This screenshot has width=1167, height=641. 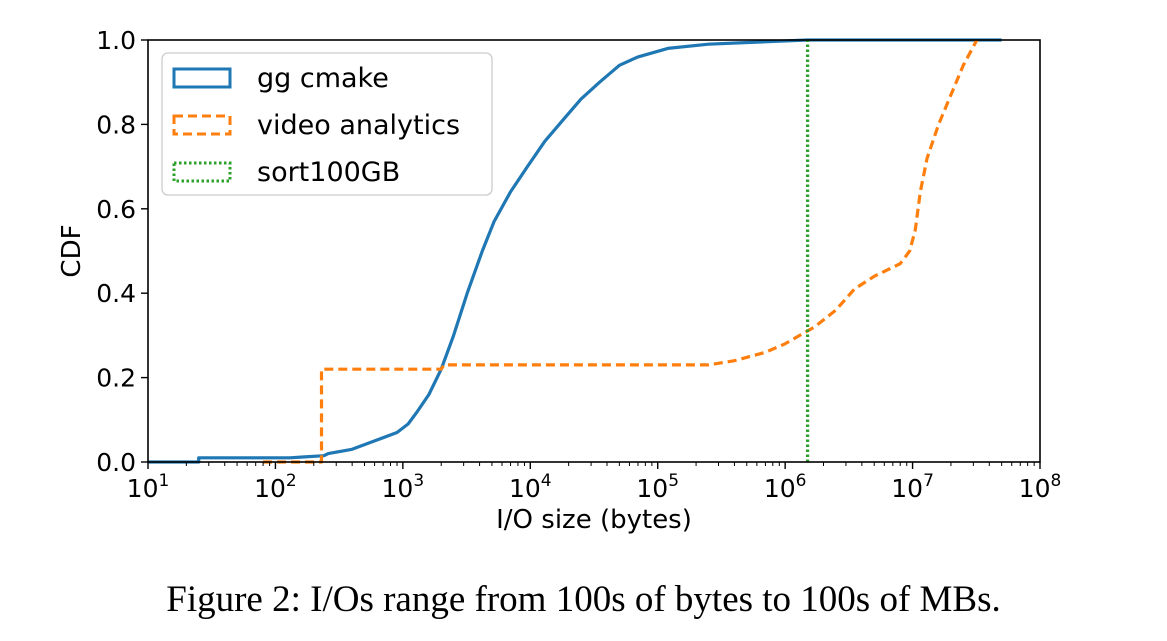 I want to click on x-tick-label: 10⁴, so click(x=530, y=487).